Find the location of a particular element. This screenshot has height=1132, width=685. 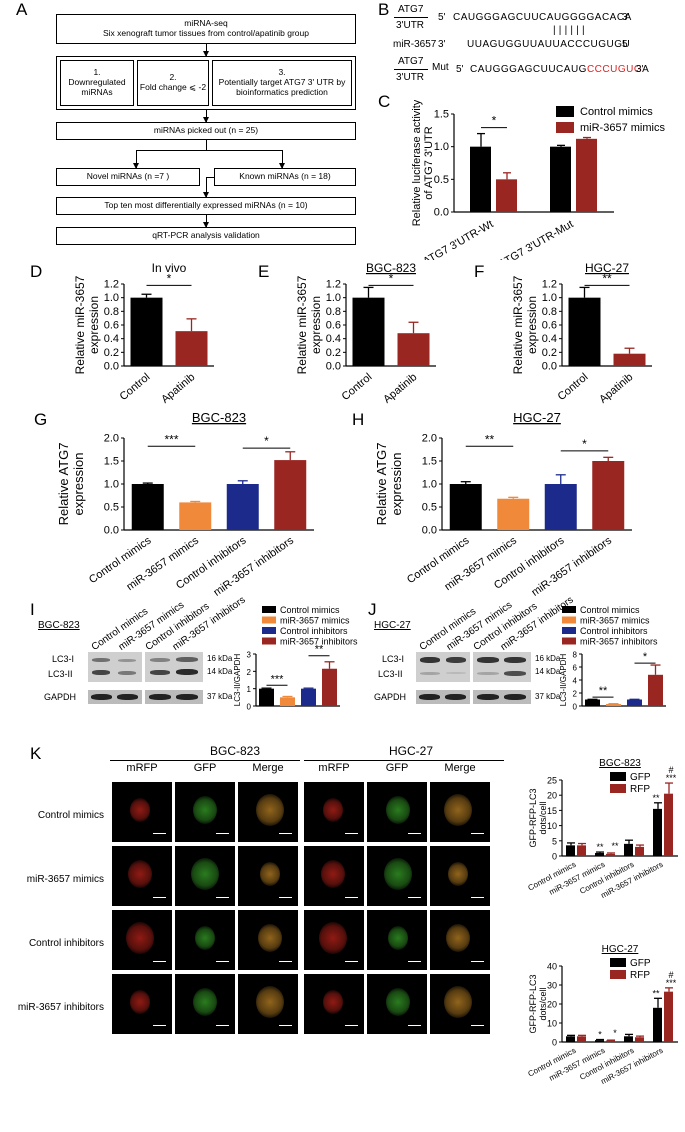

panel-letter-b: B is located at coordinates (384, 9).